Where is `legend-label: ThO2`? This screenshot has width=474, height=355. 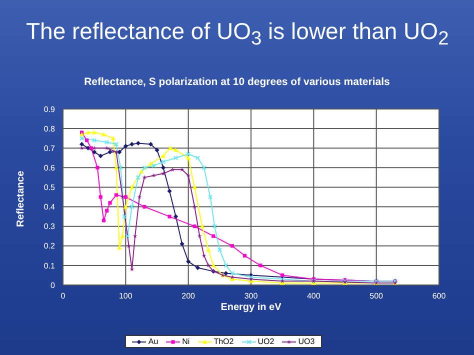
legend-label: ThO2 is located at coordinates (223, 341).